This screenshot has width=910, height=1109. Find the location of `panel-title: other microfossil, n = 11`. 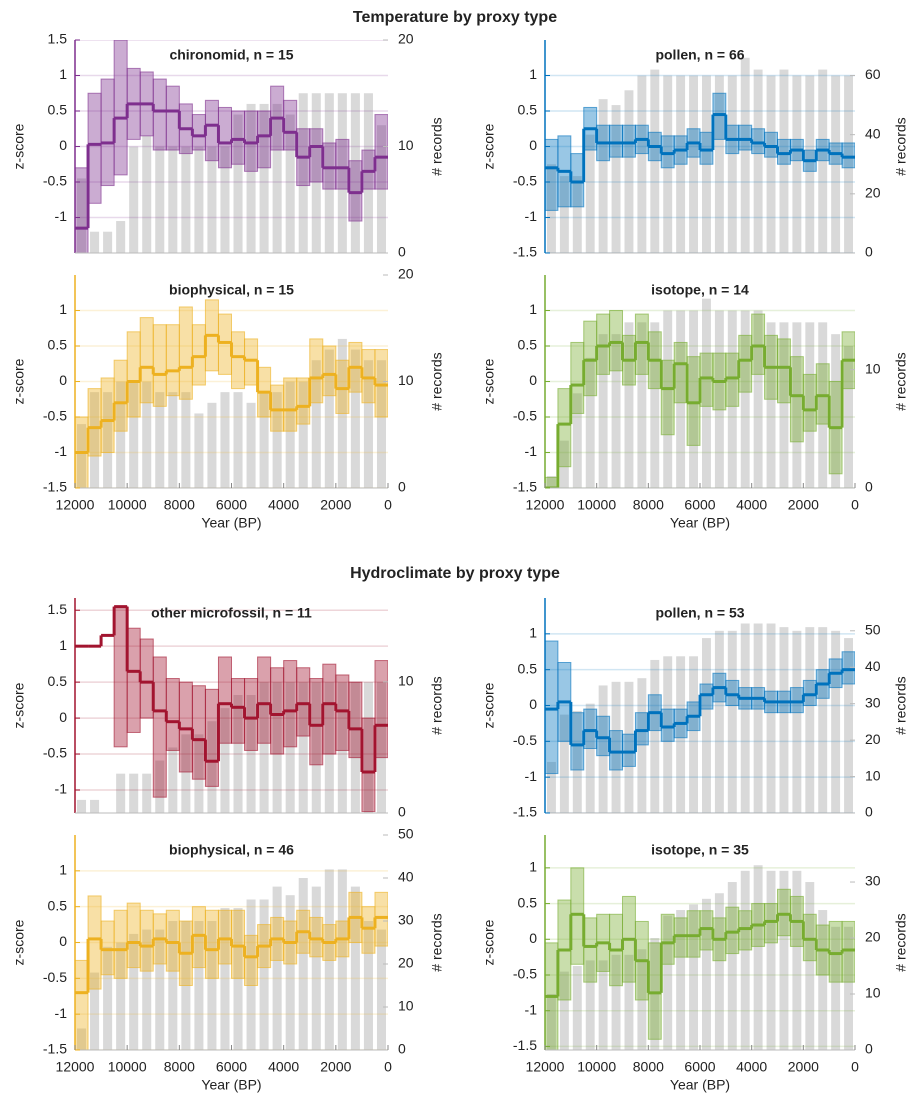

panel-title: other microfossil, n = 11 is located at coordinates (231, 613).